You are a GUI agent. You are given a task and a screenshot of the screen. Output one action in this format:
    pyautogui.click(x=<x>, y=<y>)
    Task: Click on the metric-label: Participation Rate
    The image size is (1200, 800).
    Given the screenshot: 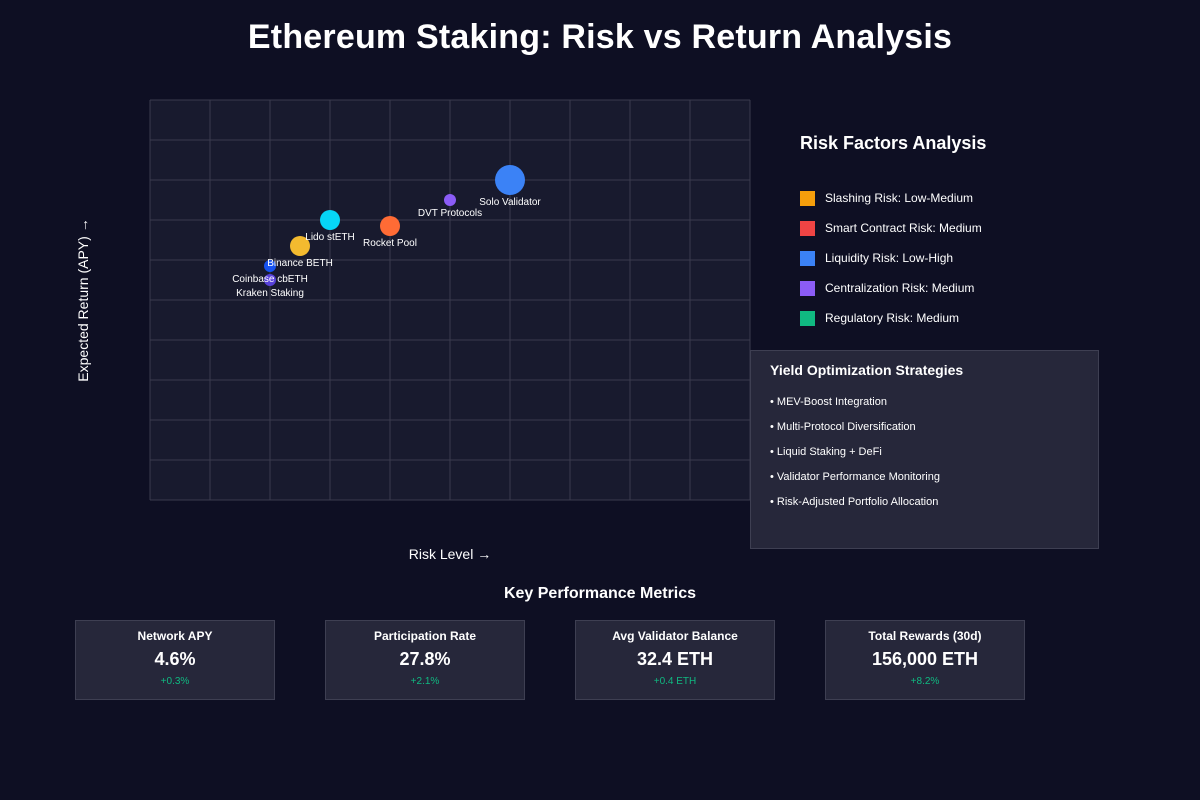 What is the action you would take?
    pyautogui.click(x=425, y=636)
    